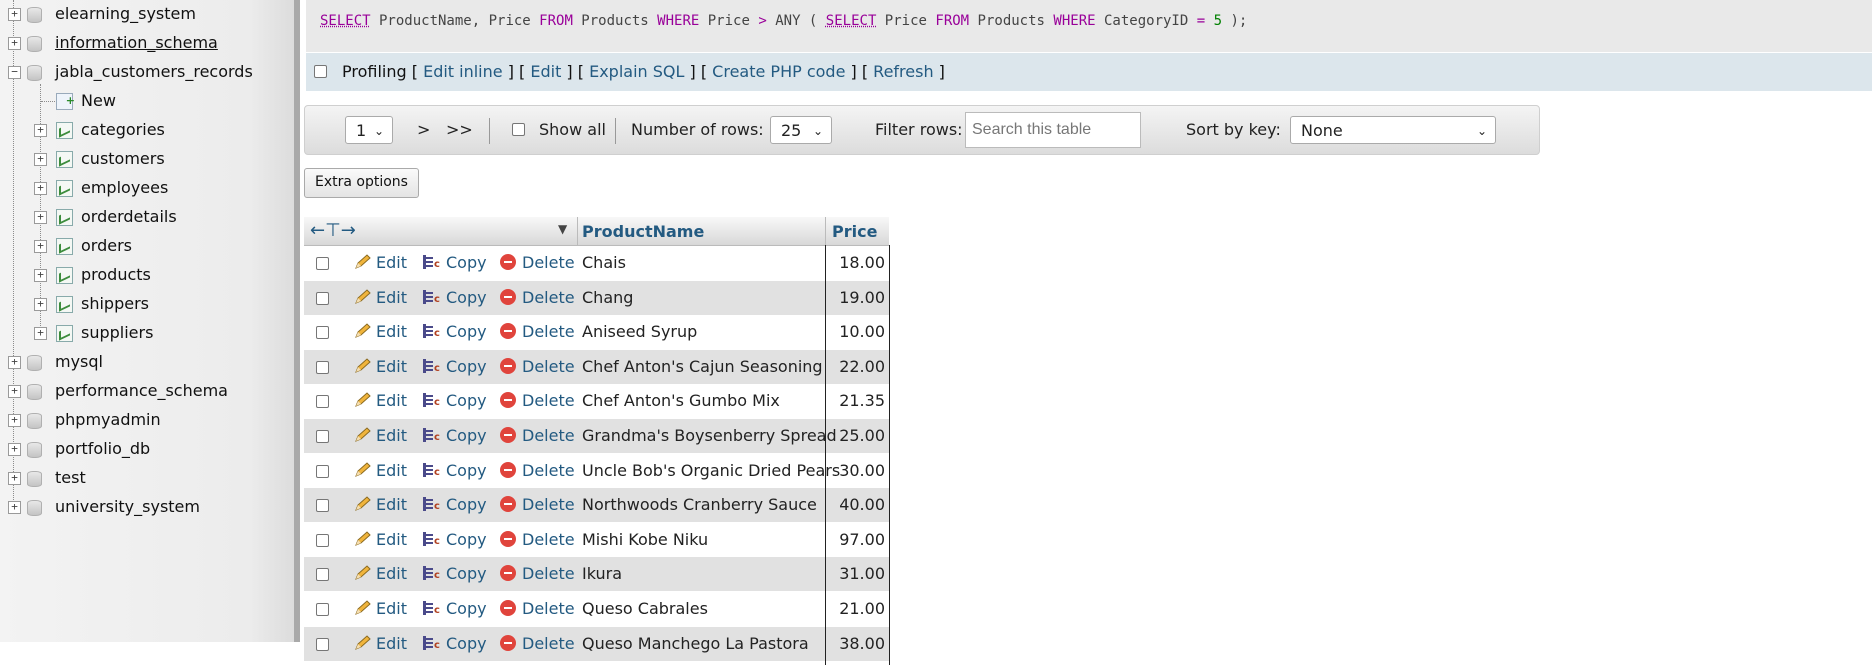  What do you see at coordinates (117, 332) in the screenshot?
I see `sidebar-table-label: suppliers` at bounding box center [117, 332].